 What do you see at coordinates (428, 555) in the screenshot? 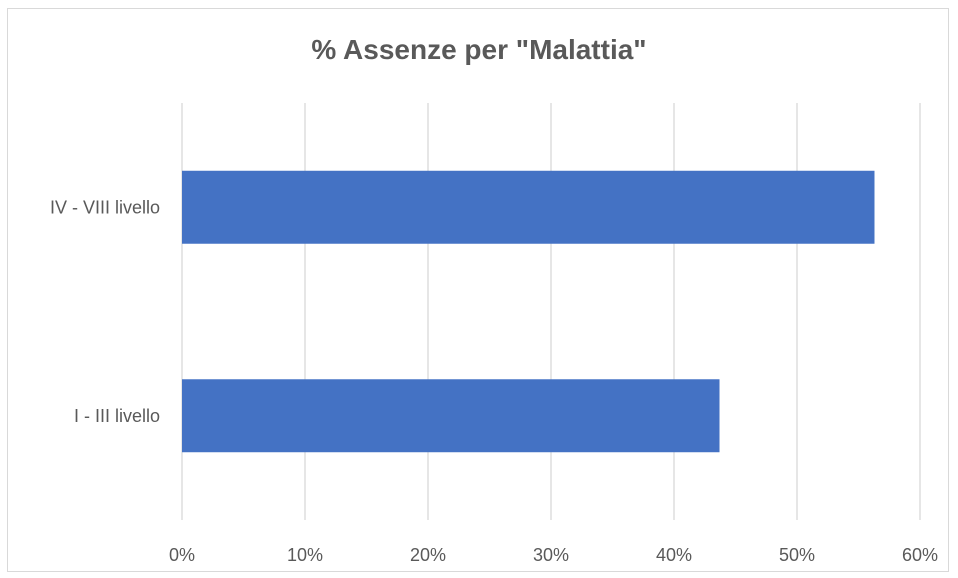
I see `x-tick-label: 20%` at bounding box center [428, 555].